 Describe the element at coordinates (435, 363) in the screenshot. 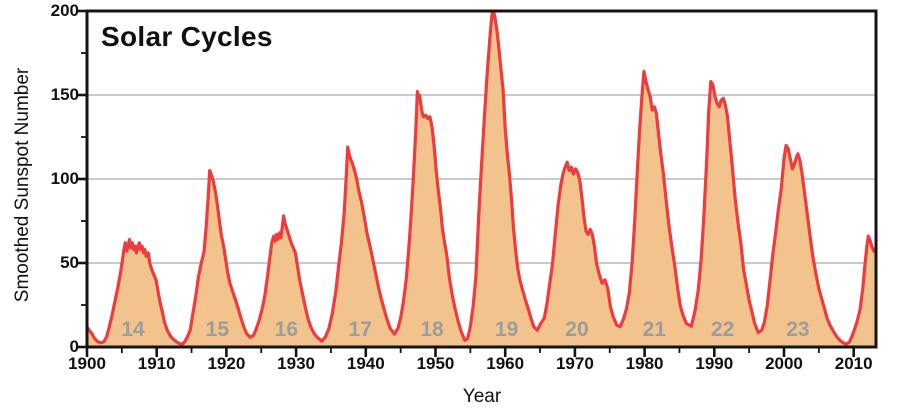

I see `x-tick-label-1950: 1950` at that location.